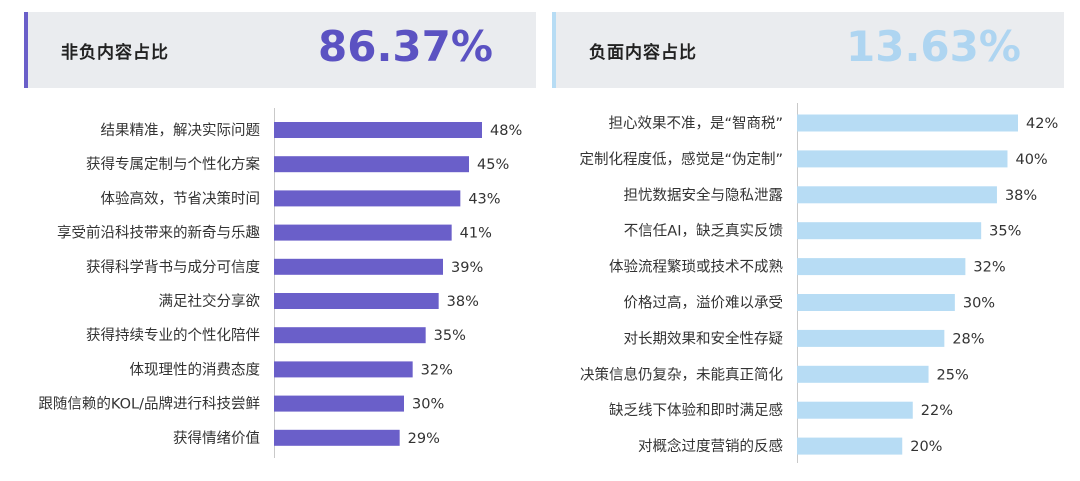 The image size is (1080, 481). I want to click on negative-value-label: 28%, so click(968, 339).